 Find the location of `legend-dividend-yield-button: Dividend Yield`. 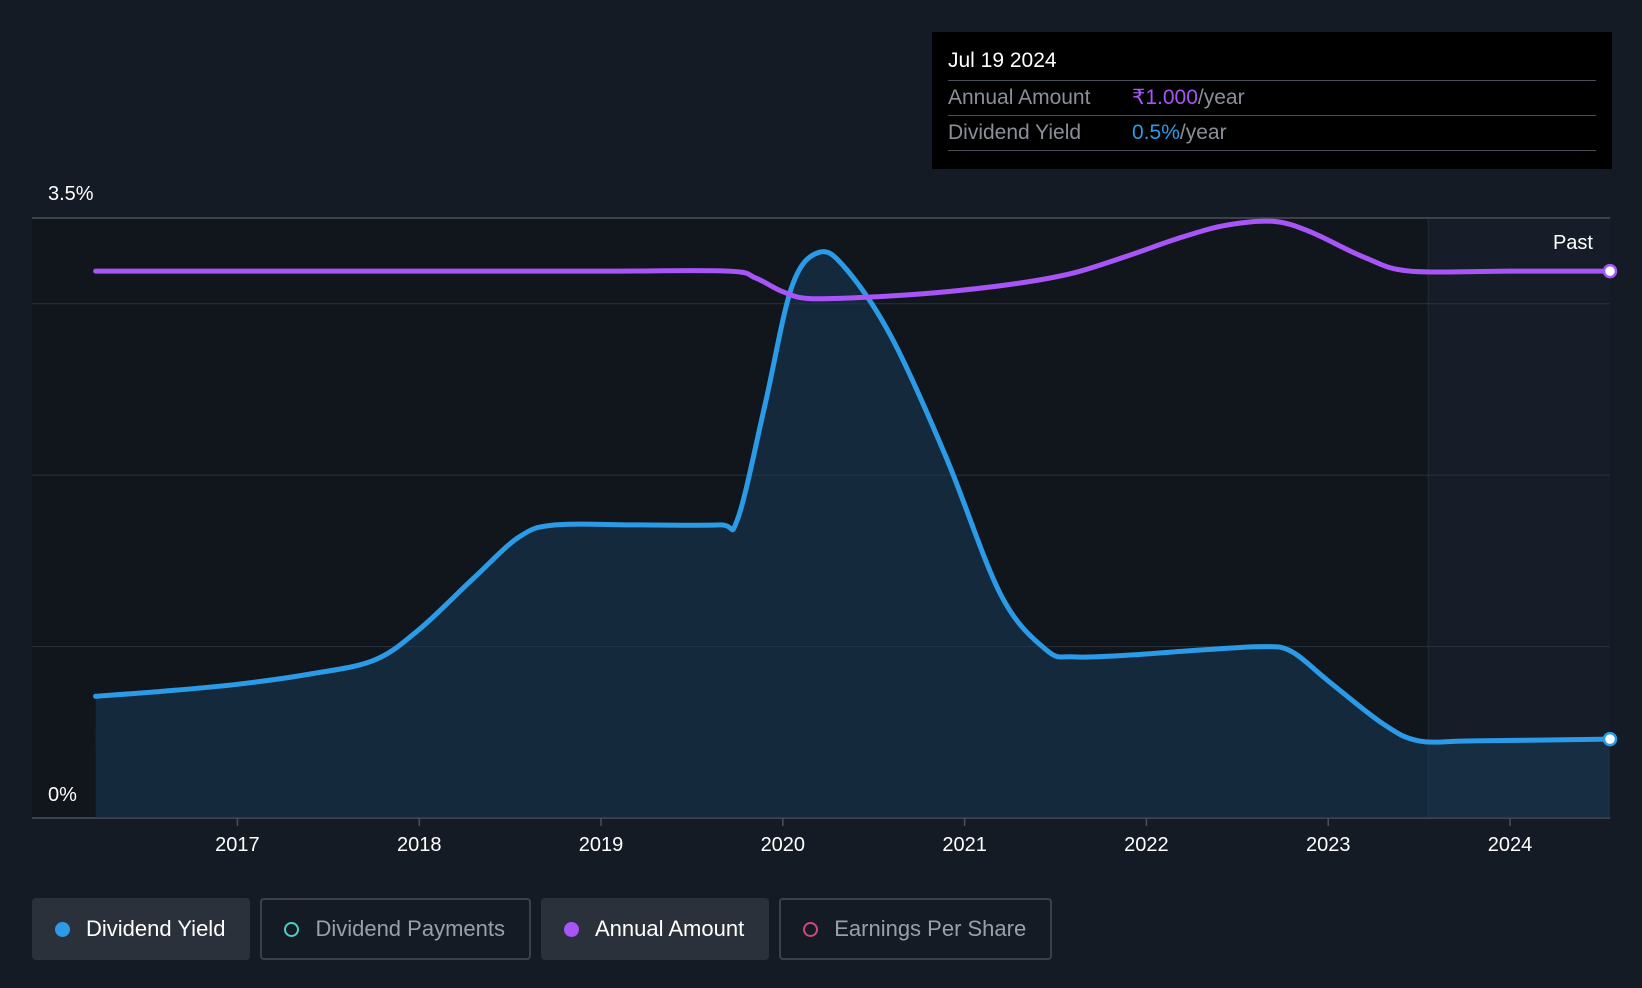

legend-dividend-yield-button: Dividend Yield is located at coordinates (141, 929).